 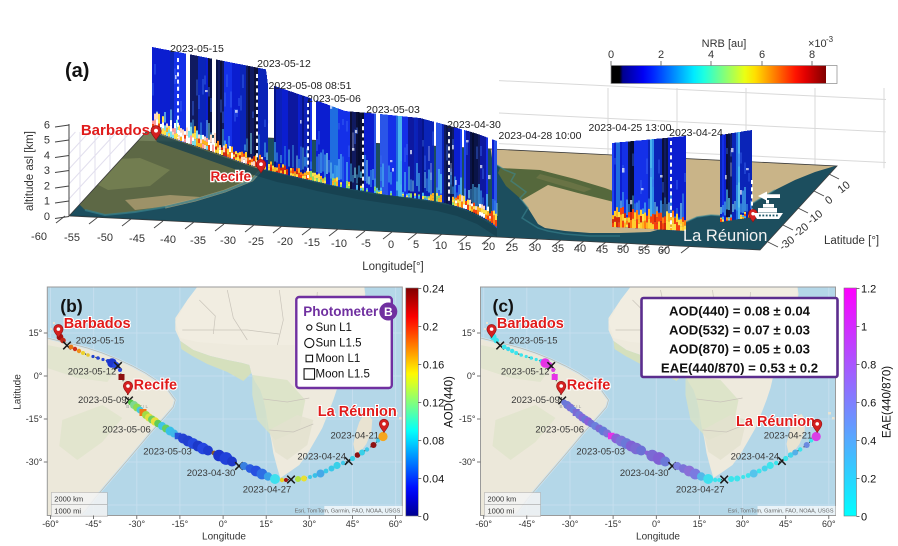 What do you see at coordinates (393, 267) in the screenshot?
I see `svg-text: Longitude[°]` at bounding box center [393, 267].